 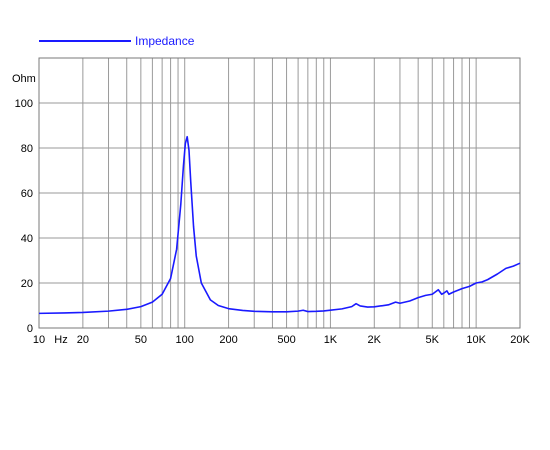 I want to click on x-axis-unit-label: Hz, so click(x=60, y=340).